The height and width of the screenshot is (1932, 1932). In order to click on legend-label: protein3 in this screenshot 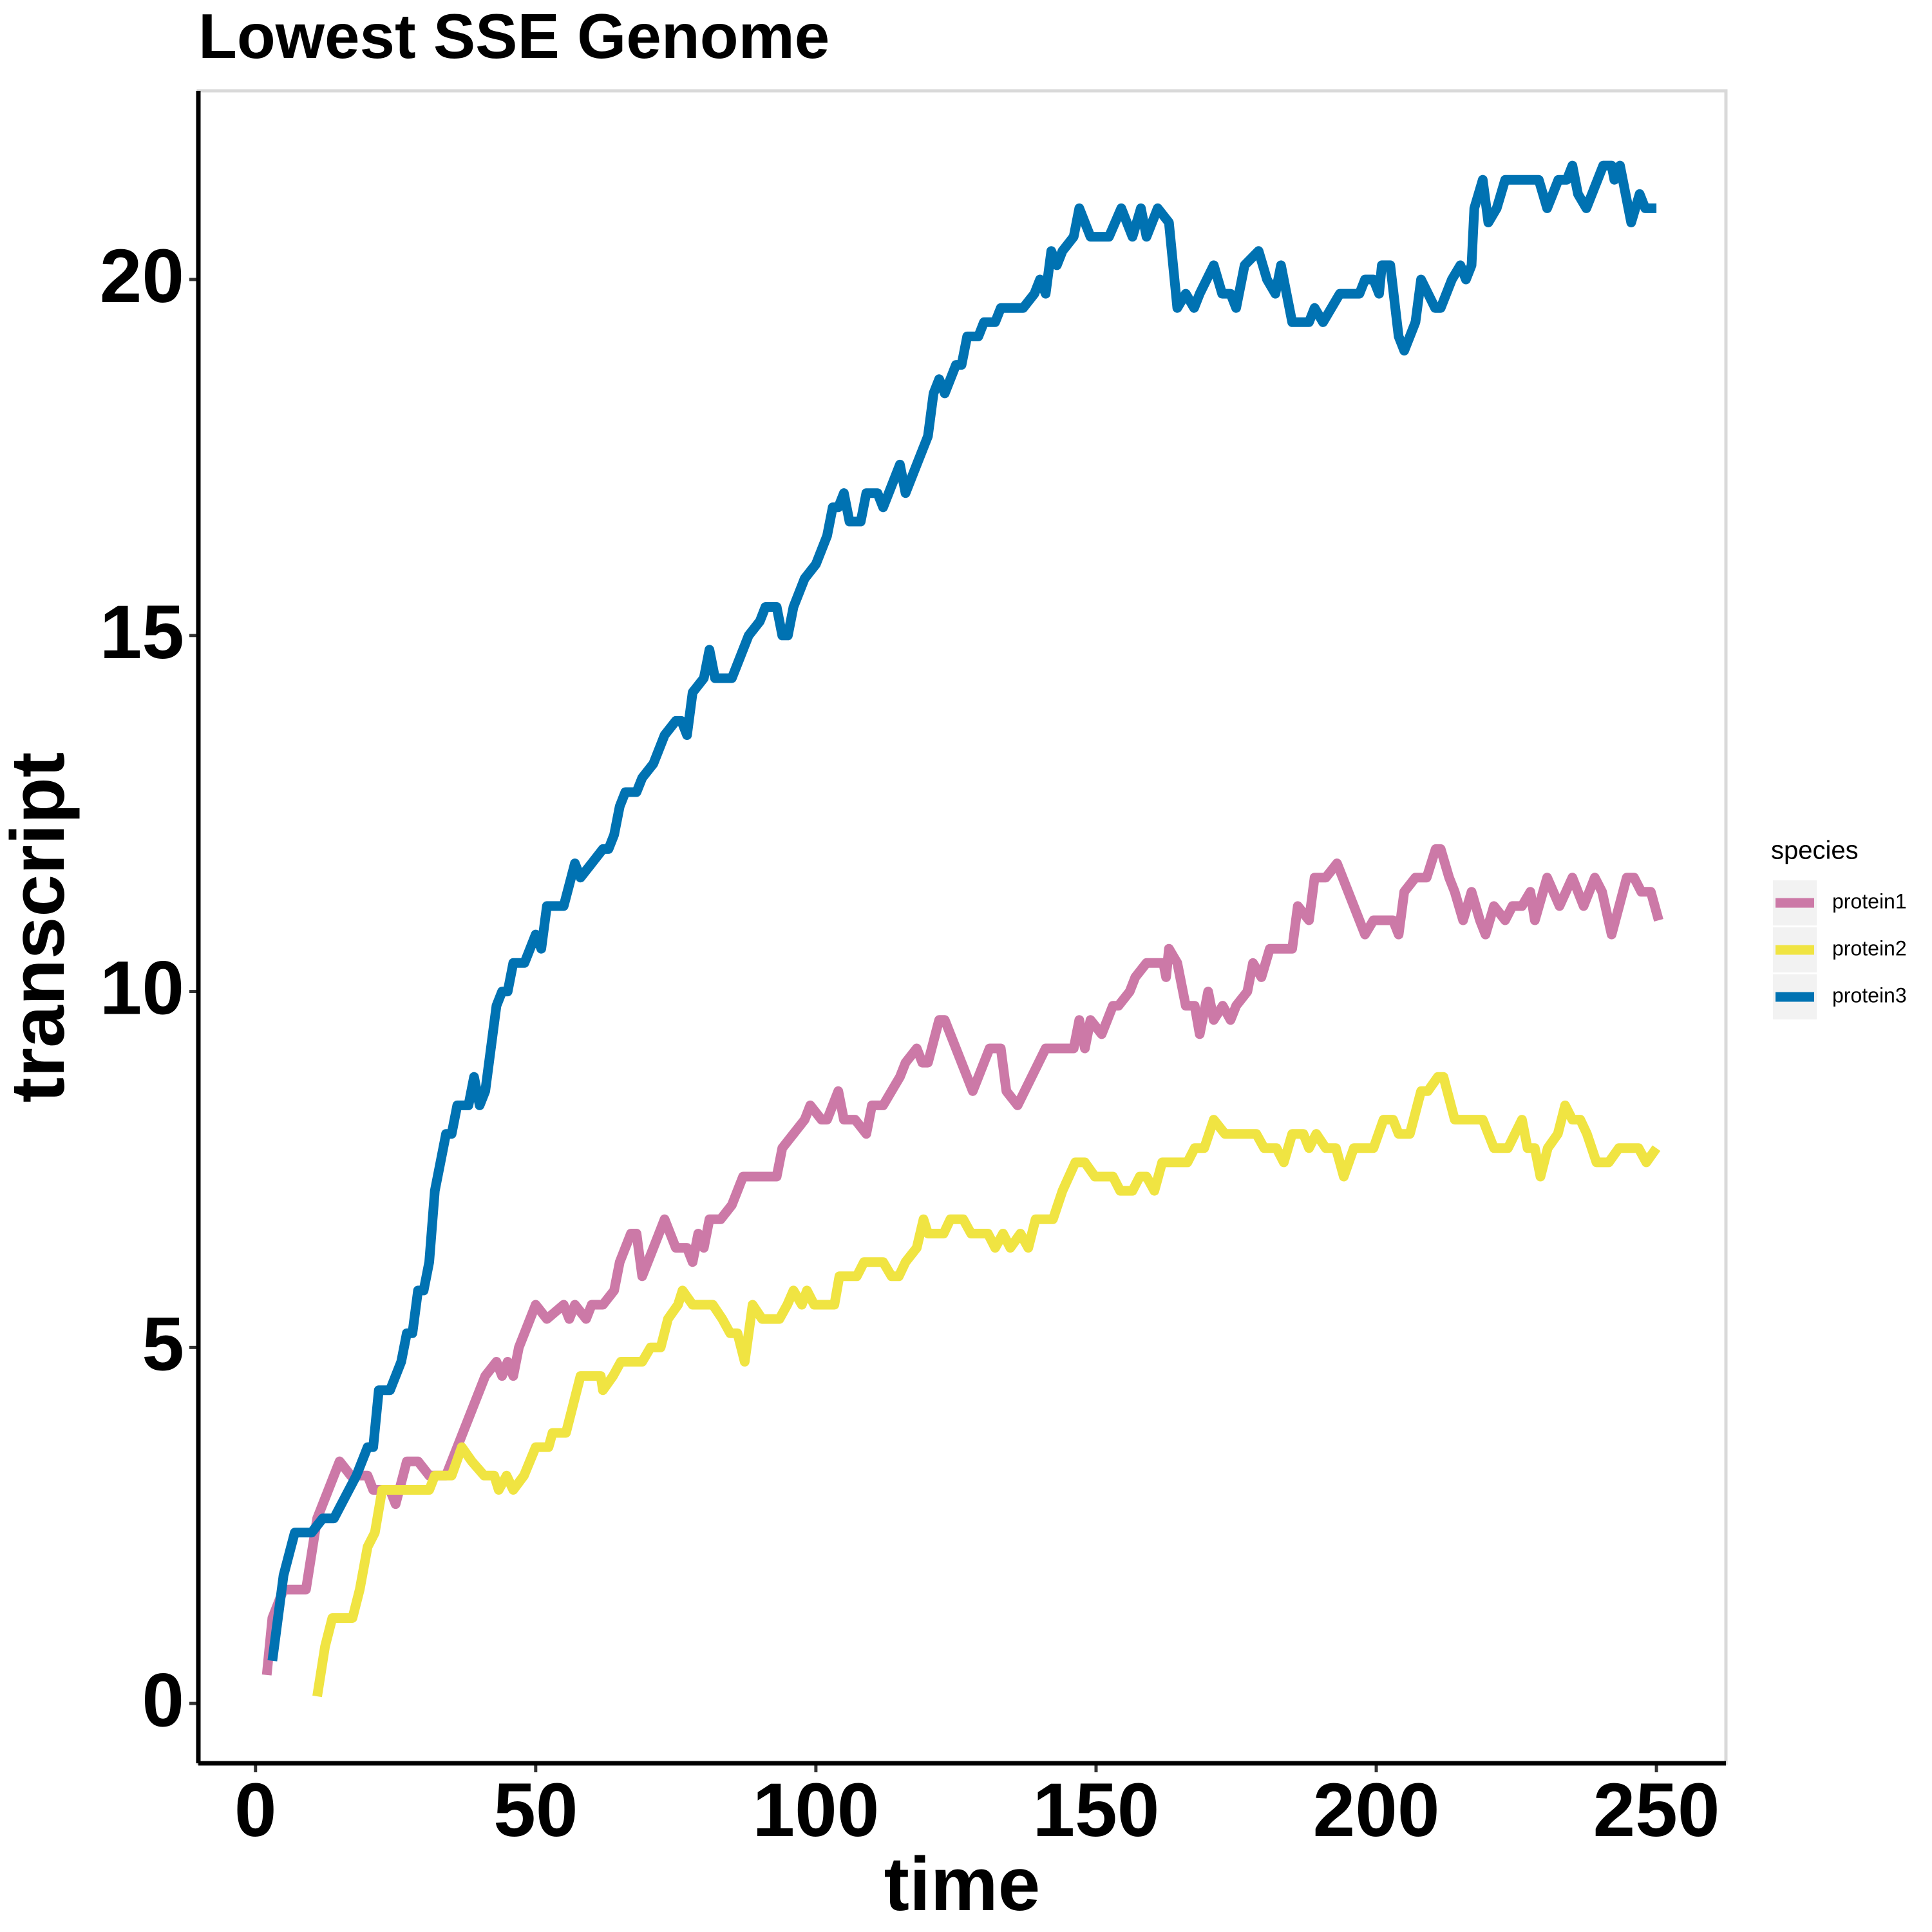, I will do `click(1869, 995)`.